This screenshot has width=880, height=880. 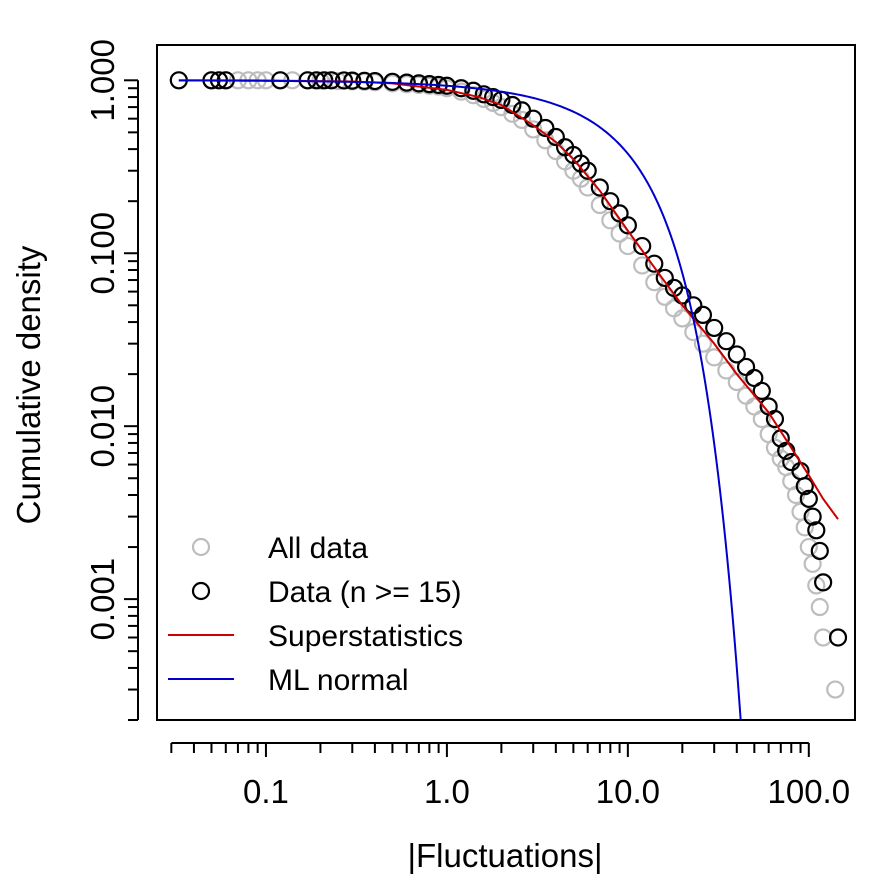 I want to click on y-tick-label: 0.010, so click(x=102, y=426).